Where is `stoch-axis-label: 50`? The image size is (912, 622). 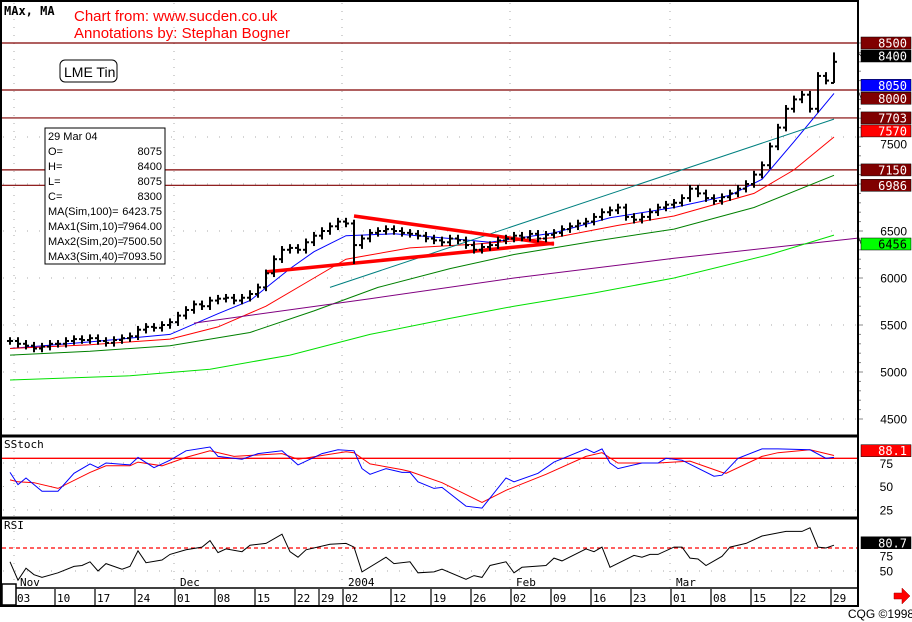 stoch-axis-label: 50 is located at coordinates (887, 487).